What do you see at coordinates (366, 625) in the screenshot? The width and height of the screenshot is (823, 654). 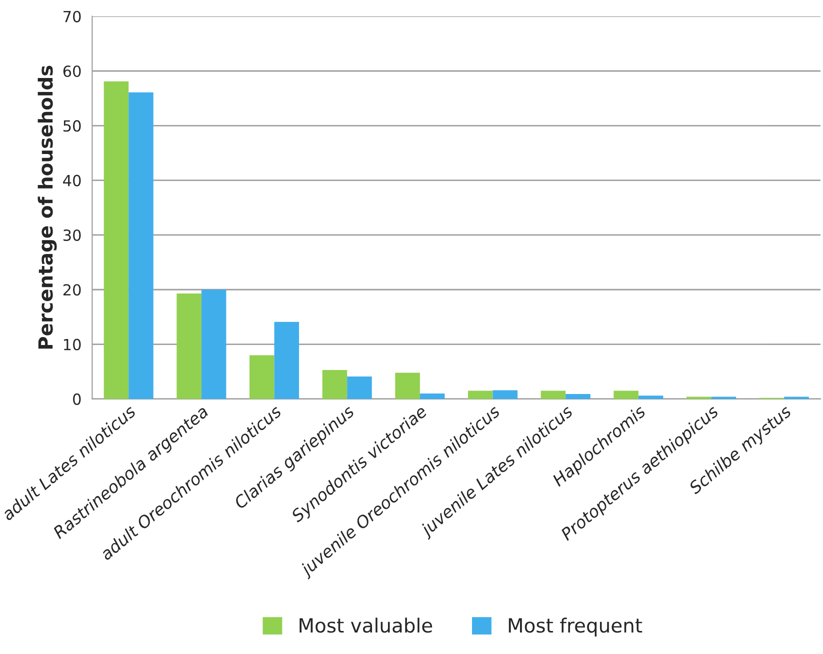 I see `legend-label: Most valuable` at bounding box center [366, 625].